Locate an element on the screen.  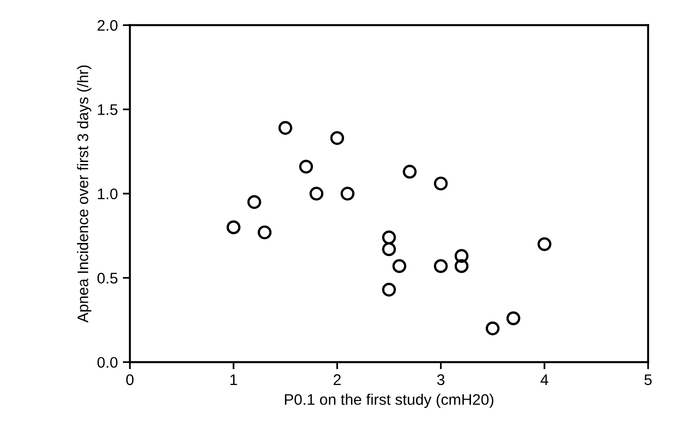
x-tick-label: 4 is located at coordinates (544, 379).